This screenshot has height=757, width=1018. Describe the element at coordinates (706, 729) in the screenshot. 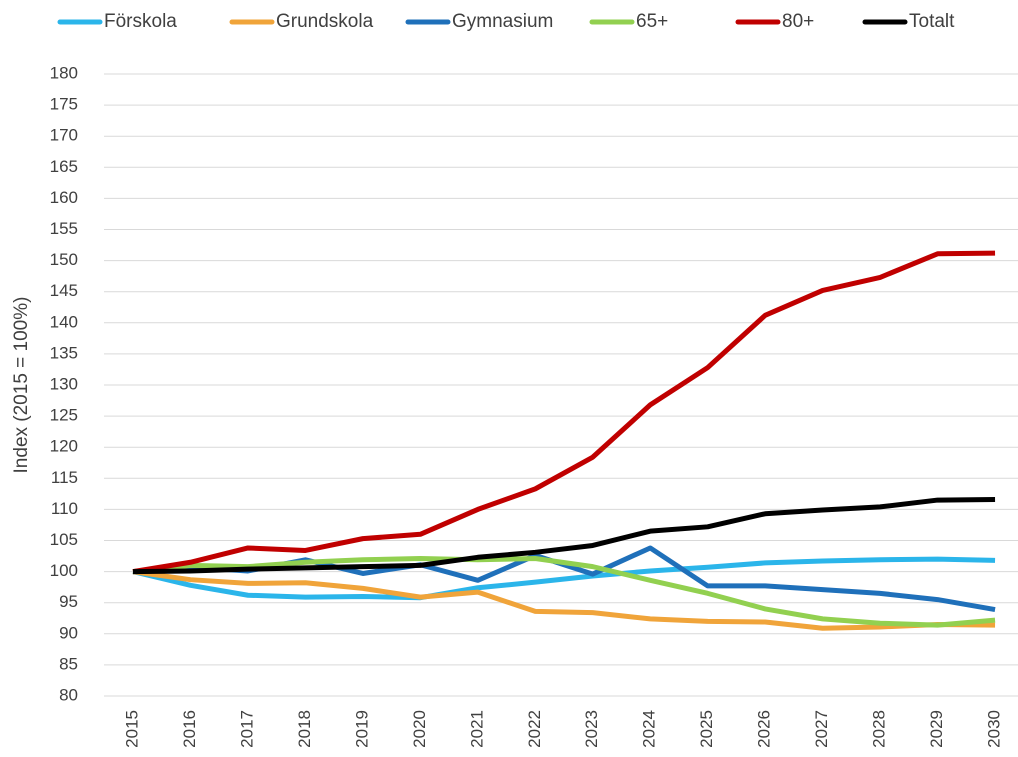

I see `x-tick-label: 2025` at that location.